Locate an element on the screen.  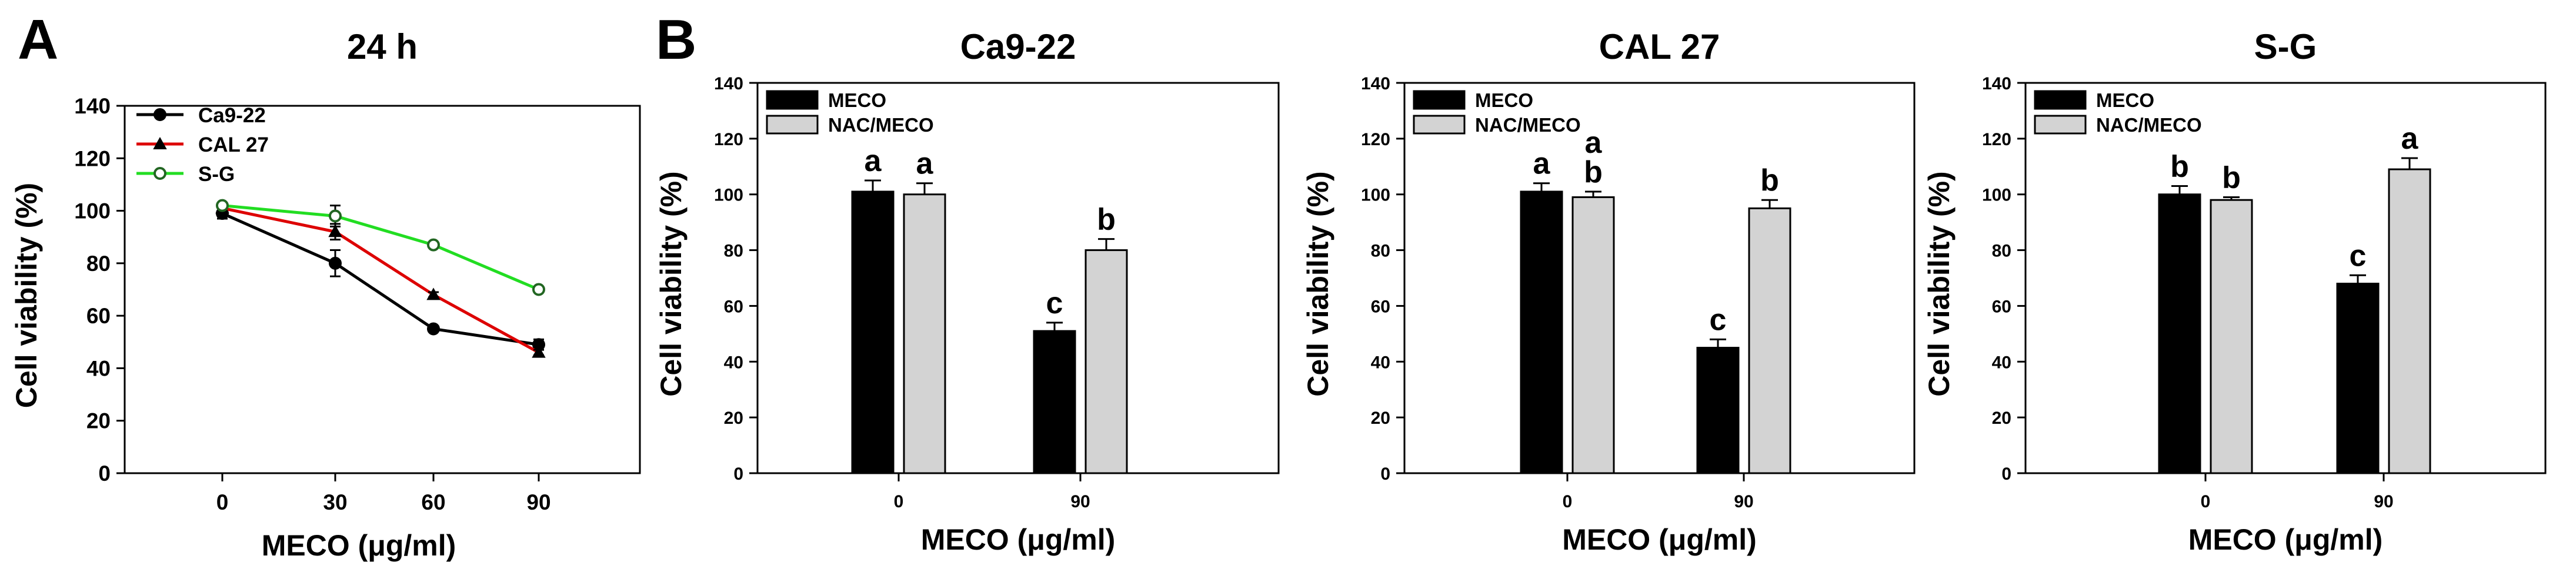
x-tick-label: 60 is located at coordinates (433, 502).